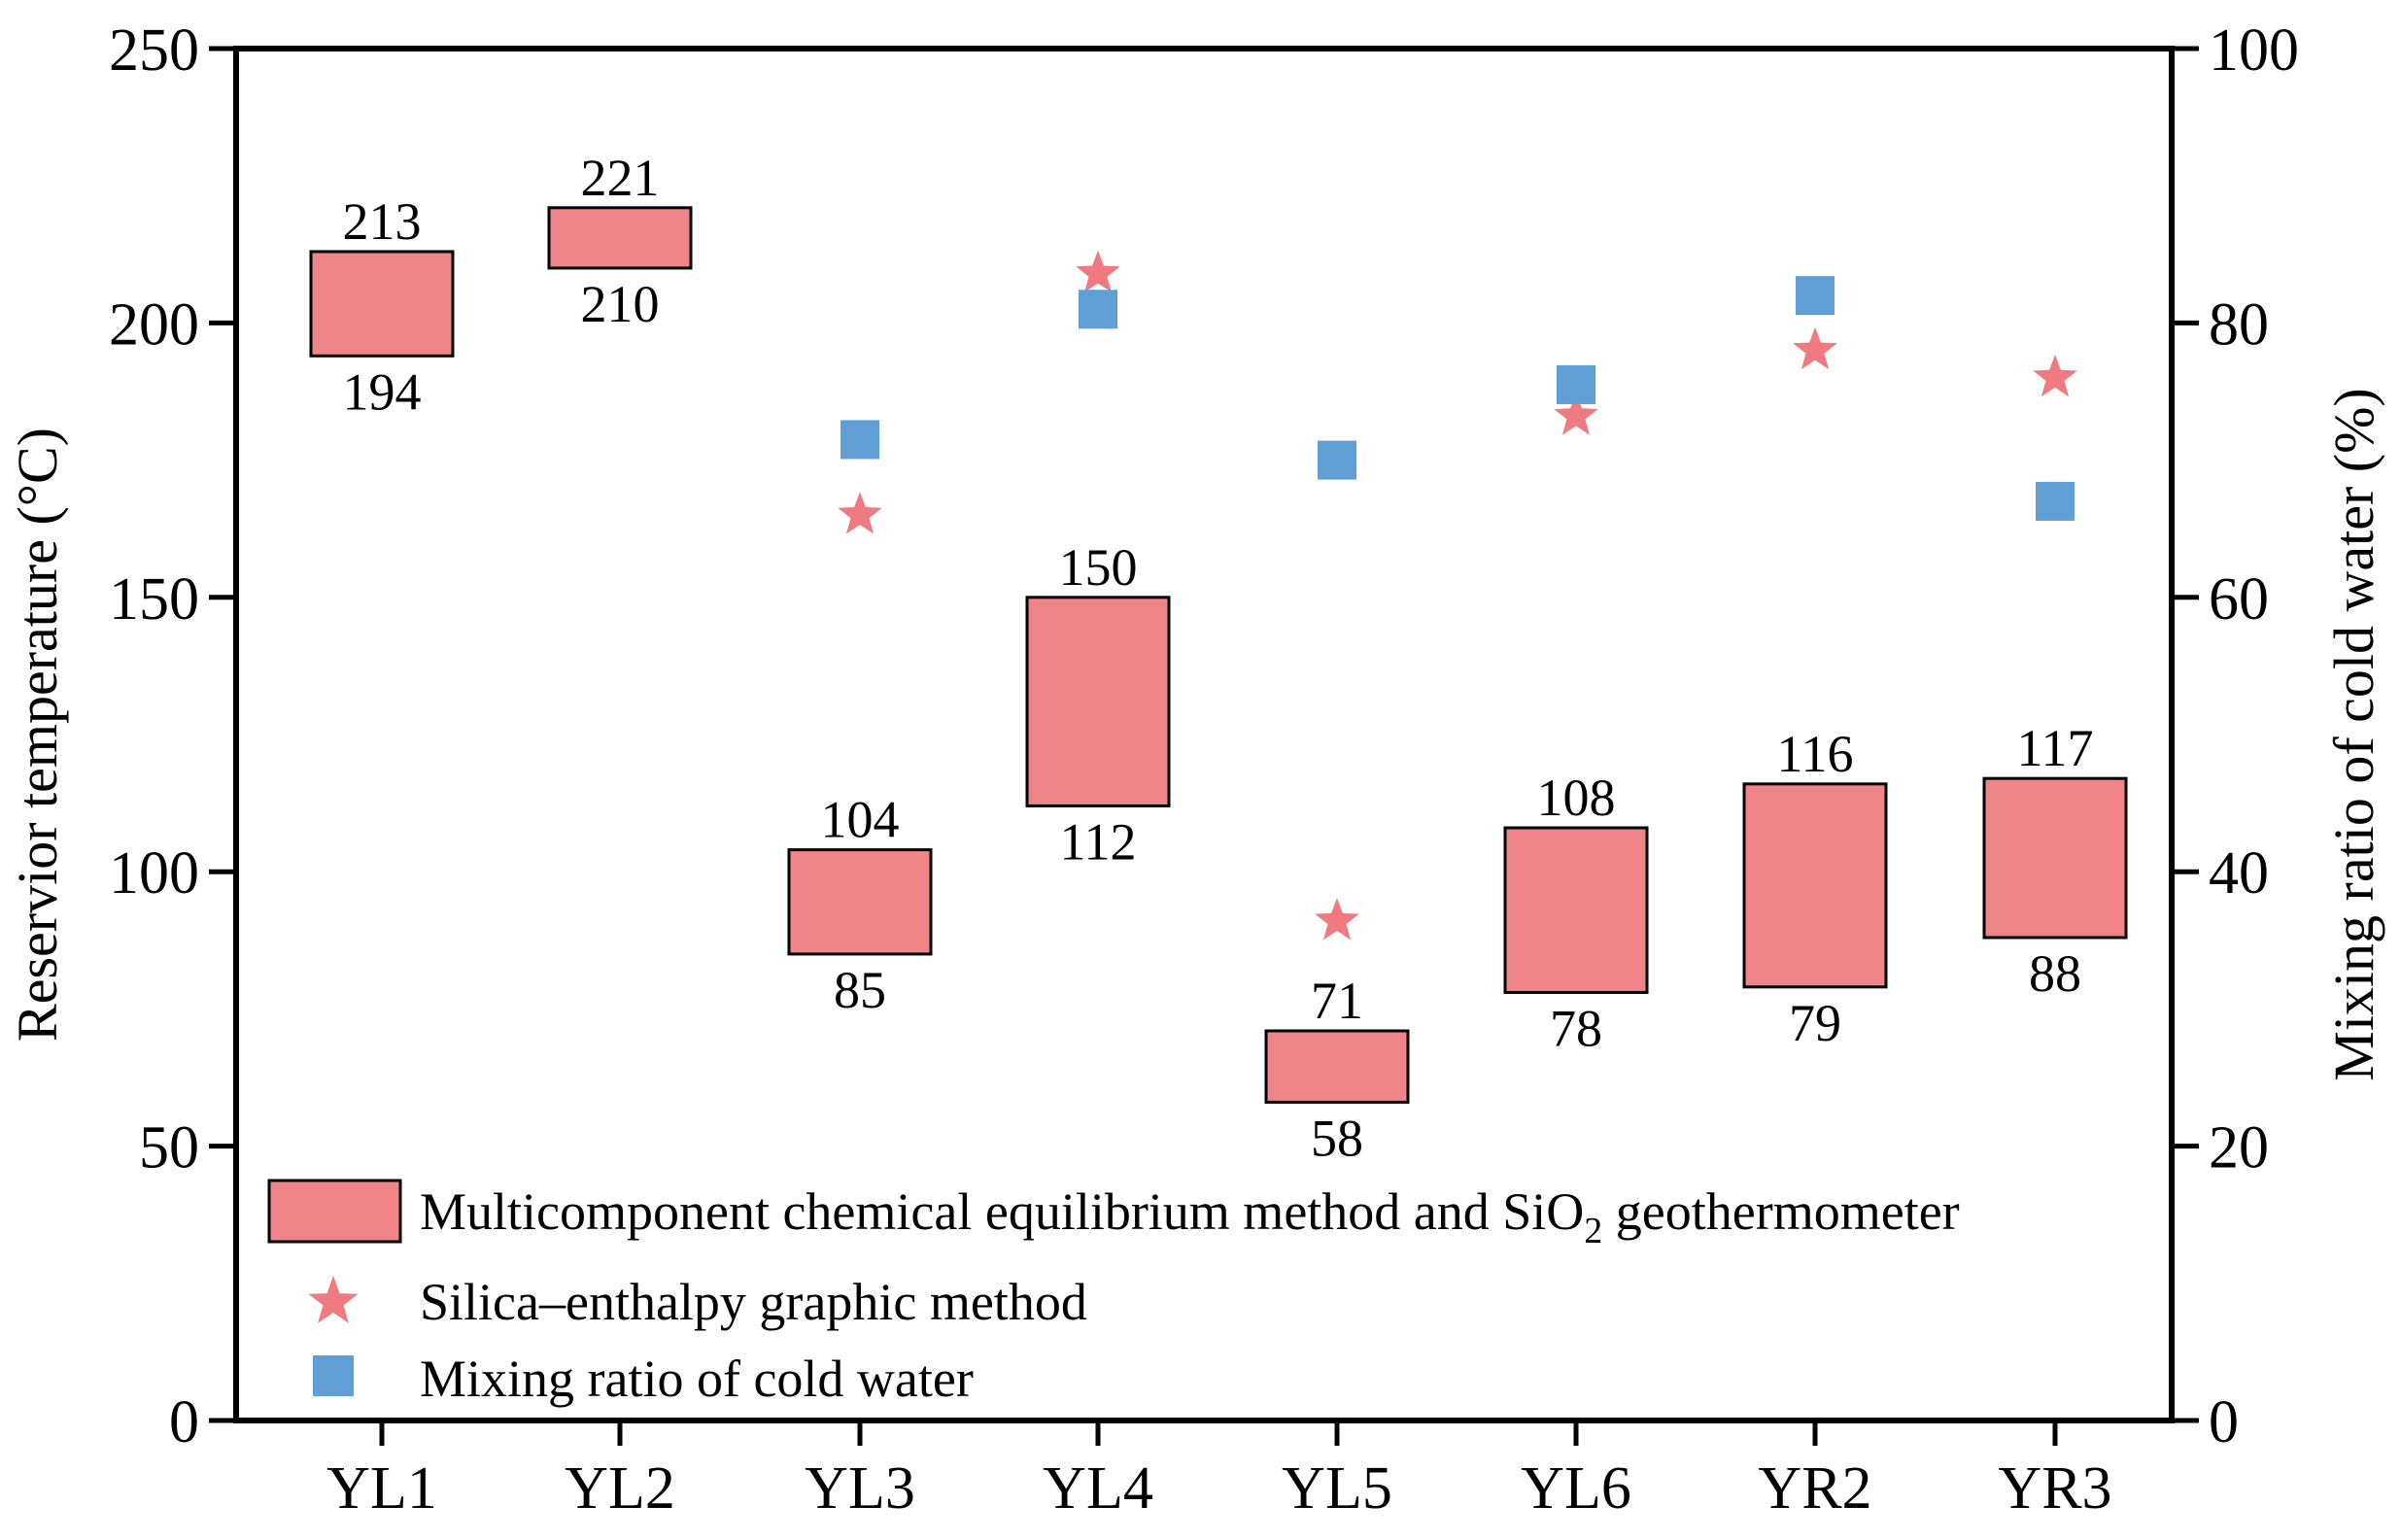  Describe the element at coordinates (383, 221) in the screenshot. I see `range-high-label: 213` at that location.